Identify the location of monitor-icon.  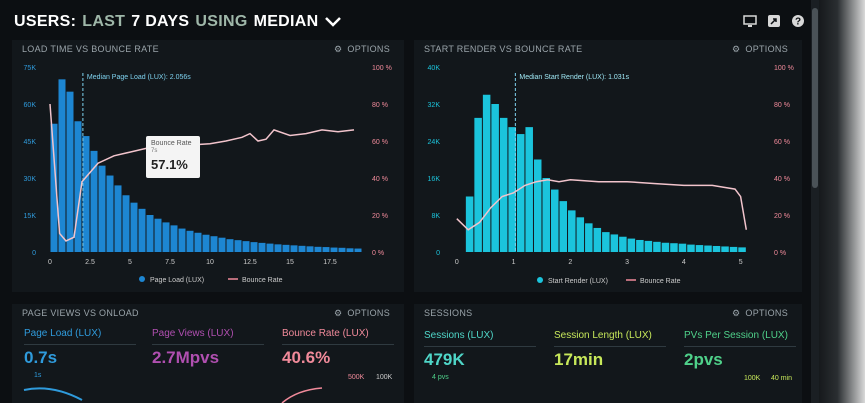
(750, 21).